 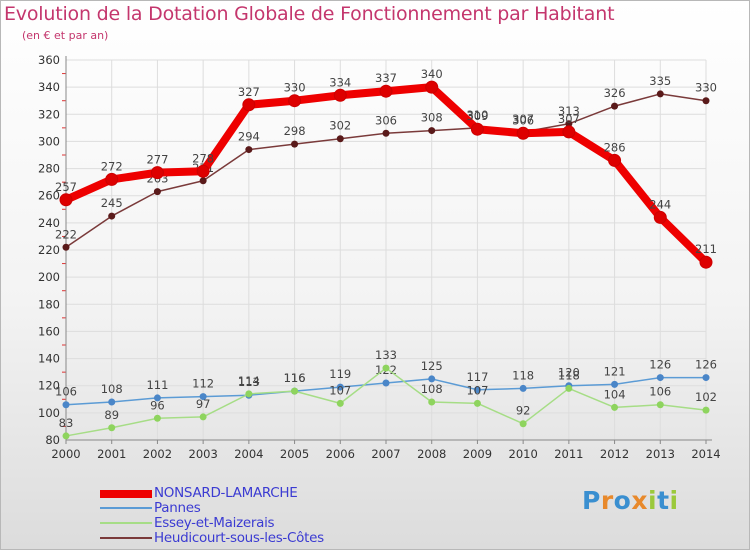 I want to click on logo-letter: P, so click(x=591, y=500).